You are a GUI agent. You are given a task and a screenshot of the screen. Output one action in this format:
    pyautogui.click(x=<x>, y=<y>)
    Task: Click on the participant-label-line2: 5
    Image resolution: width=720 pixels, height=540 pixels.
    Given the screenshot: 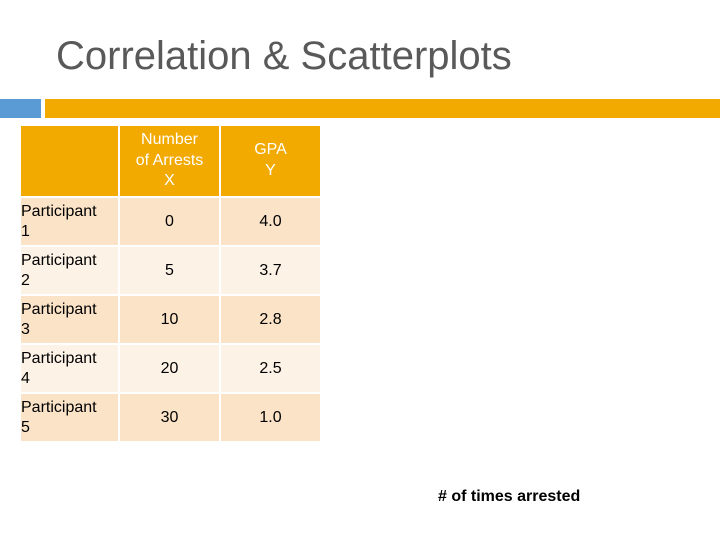 What is the action you would take?
    pyautogui.click(x=25, y=427)
    